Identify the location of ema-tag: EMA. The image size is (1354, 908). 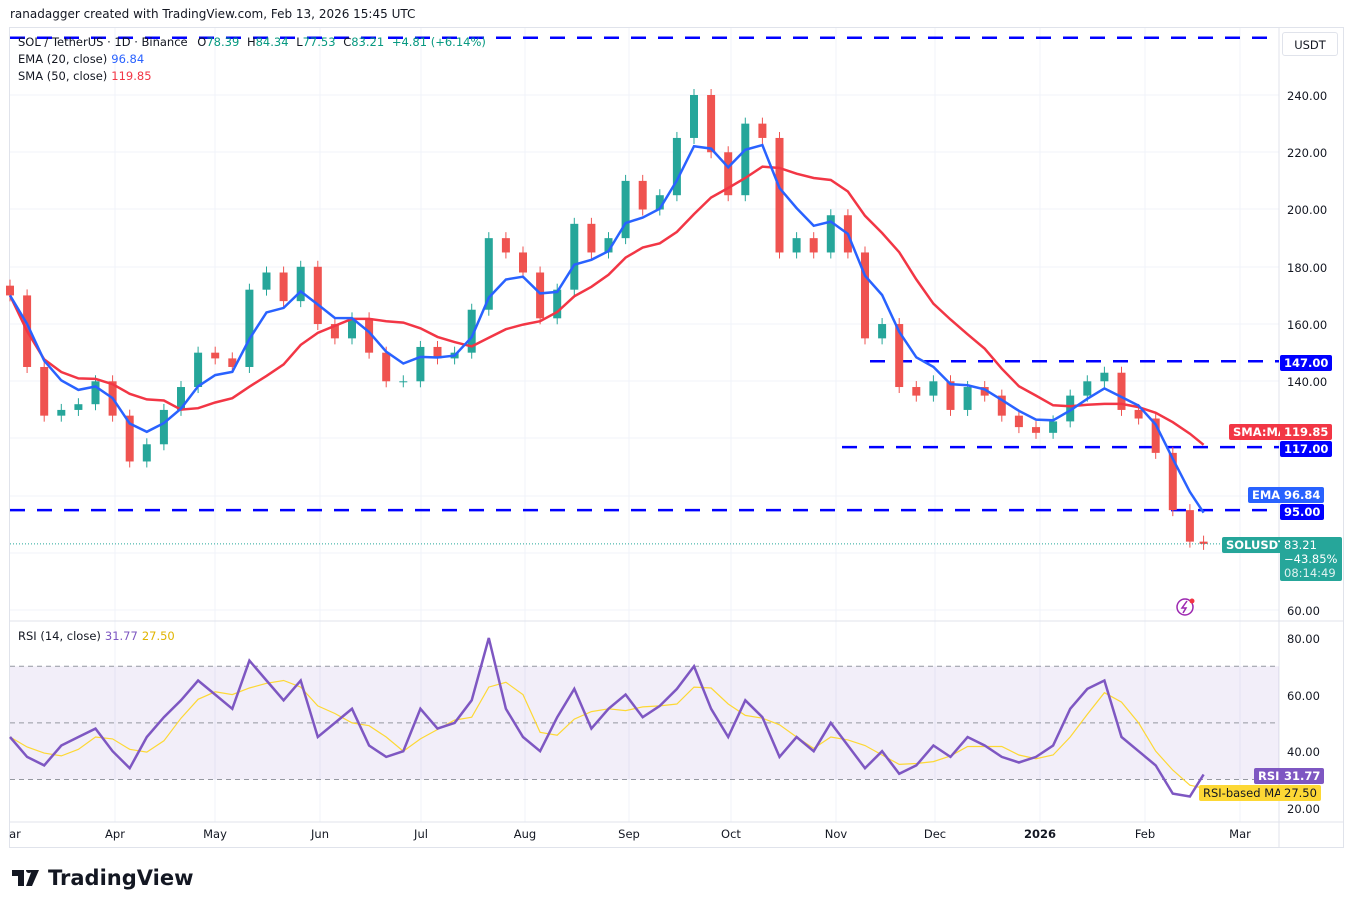
(1266, 495).